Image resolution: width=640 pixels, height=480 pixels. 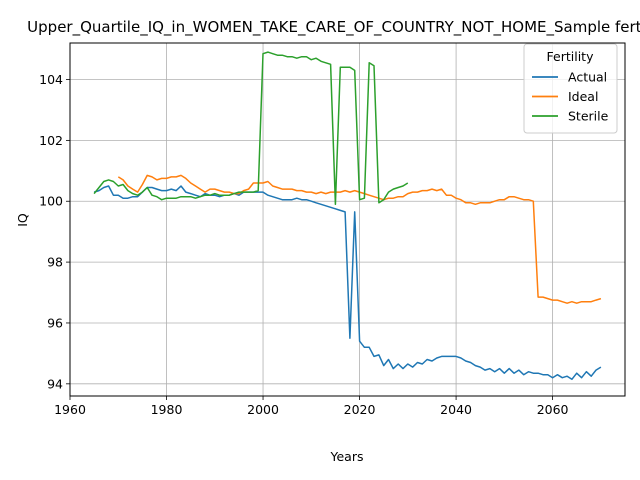 I want to click on legend: Fertility Actual Ideal Sterile, so click(x=570, y=88).